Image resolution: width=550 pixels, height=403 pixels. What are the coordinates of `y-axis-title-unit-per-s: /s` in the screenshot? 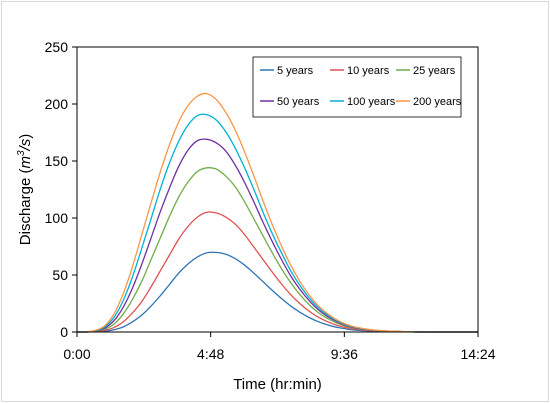 It's located at (25, 144).